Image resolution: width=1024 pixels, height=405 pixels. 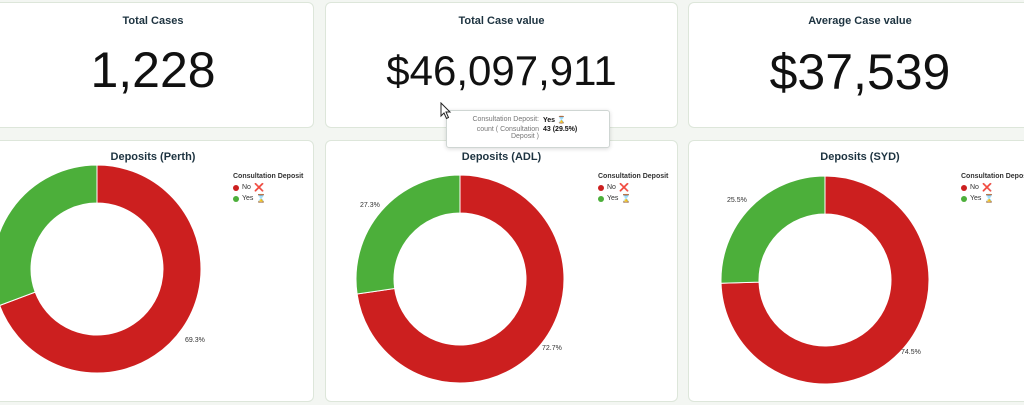 I want to click on kpi-value: 1,228, so click(x=153, y=70).